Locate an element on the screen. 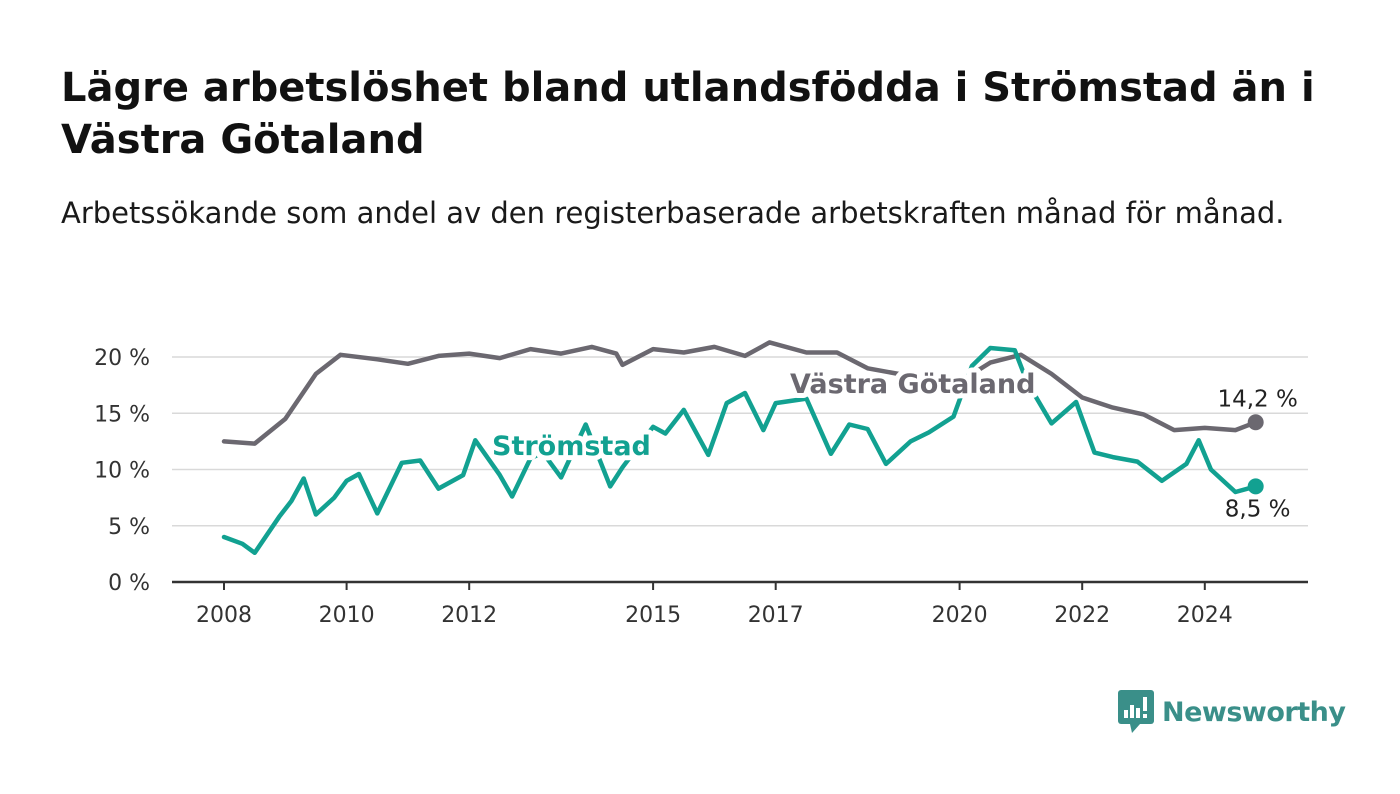 This screenshot has height=794, width=1400. end-value-label: 8,5 % is located at coordinates (1258, 509).